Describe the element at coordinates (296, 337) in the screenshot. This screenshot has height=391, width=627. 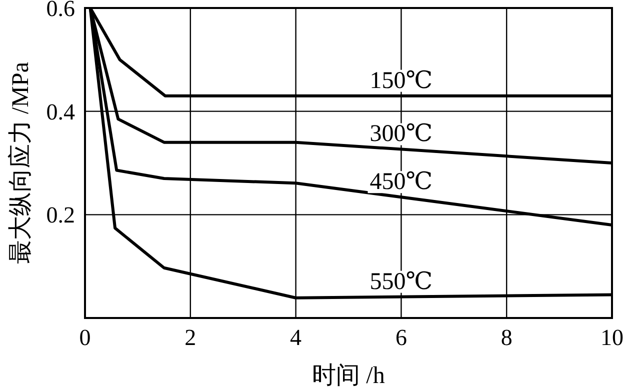
I see `x-tick-label: 4` at that location.